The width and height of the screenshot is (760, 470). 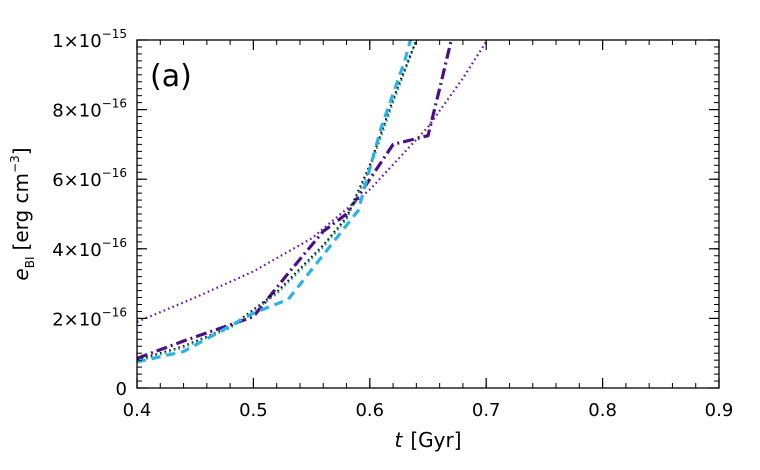 I want to click on x-tick-labels: 0.4 0.5 0.6 0.7 0.8 0.9, so click(x=428, y=410).